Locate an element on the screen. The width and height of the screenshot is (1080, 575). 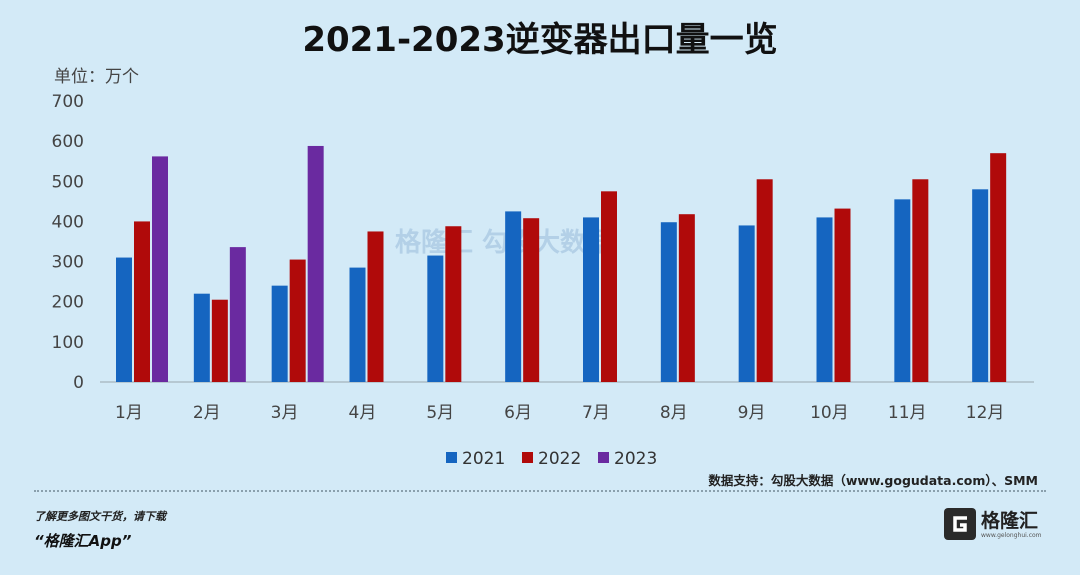
x-tick-label: 3月 is located at coordinates (285, 413).